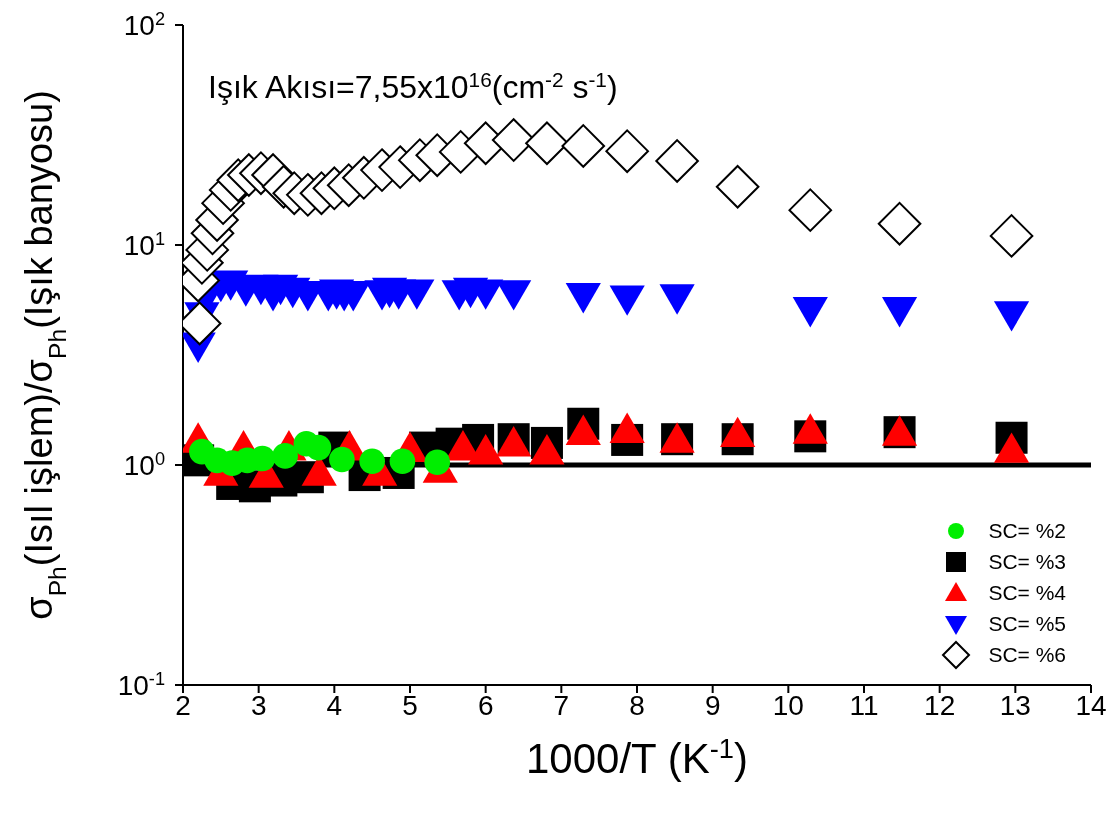  What do you see at coordinates (141, 685) in the screenshot?
I see `y-tick-label: 10$^{-1}$` at bounding box center [141, 685].